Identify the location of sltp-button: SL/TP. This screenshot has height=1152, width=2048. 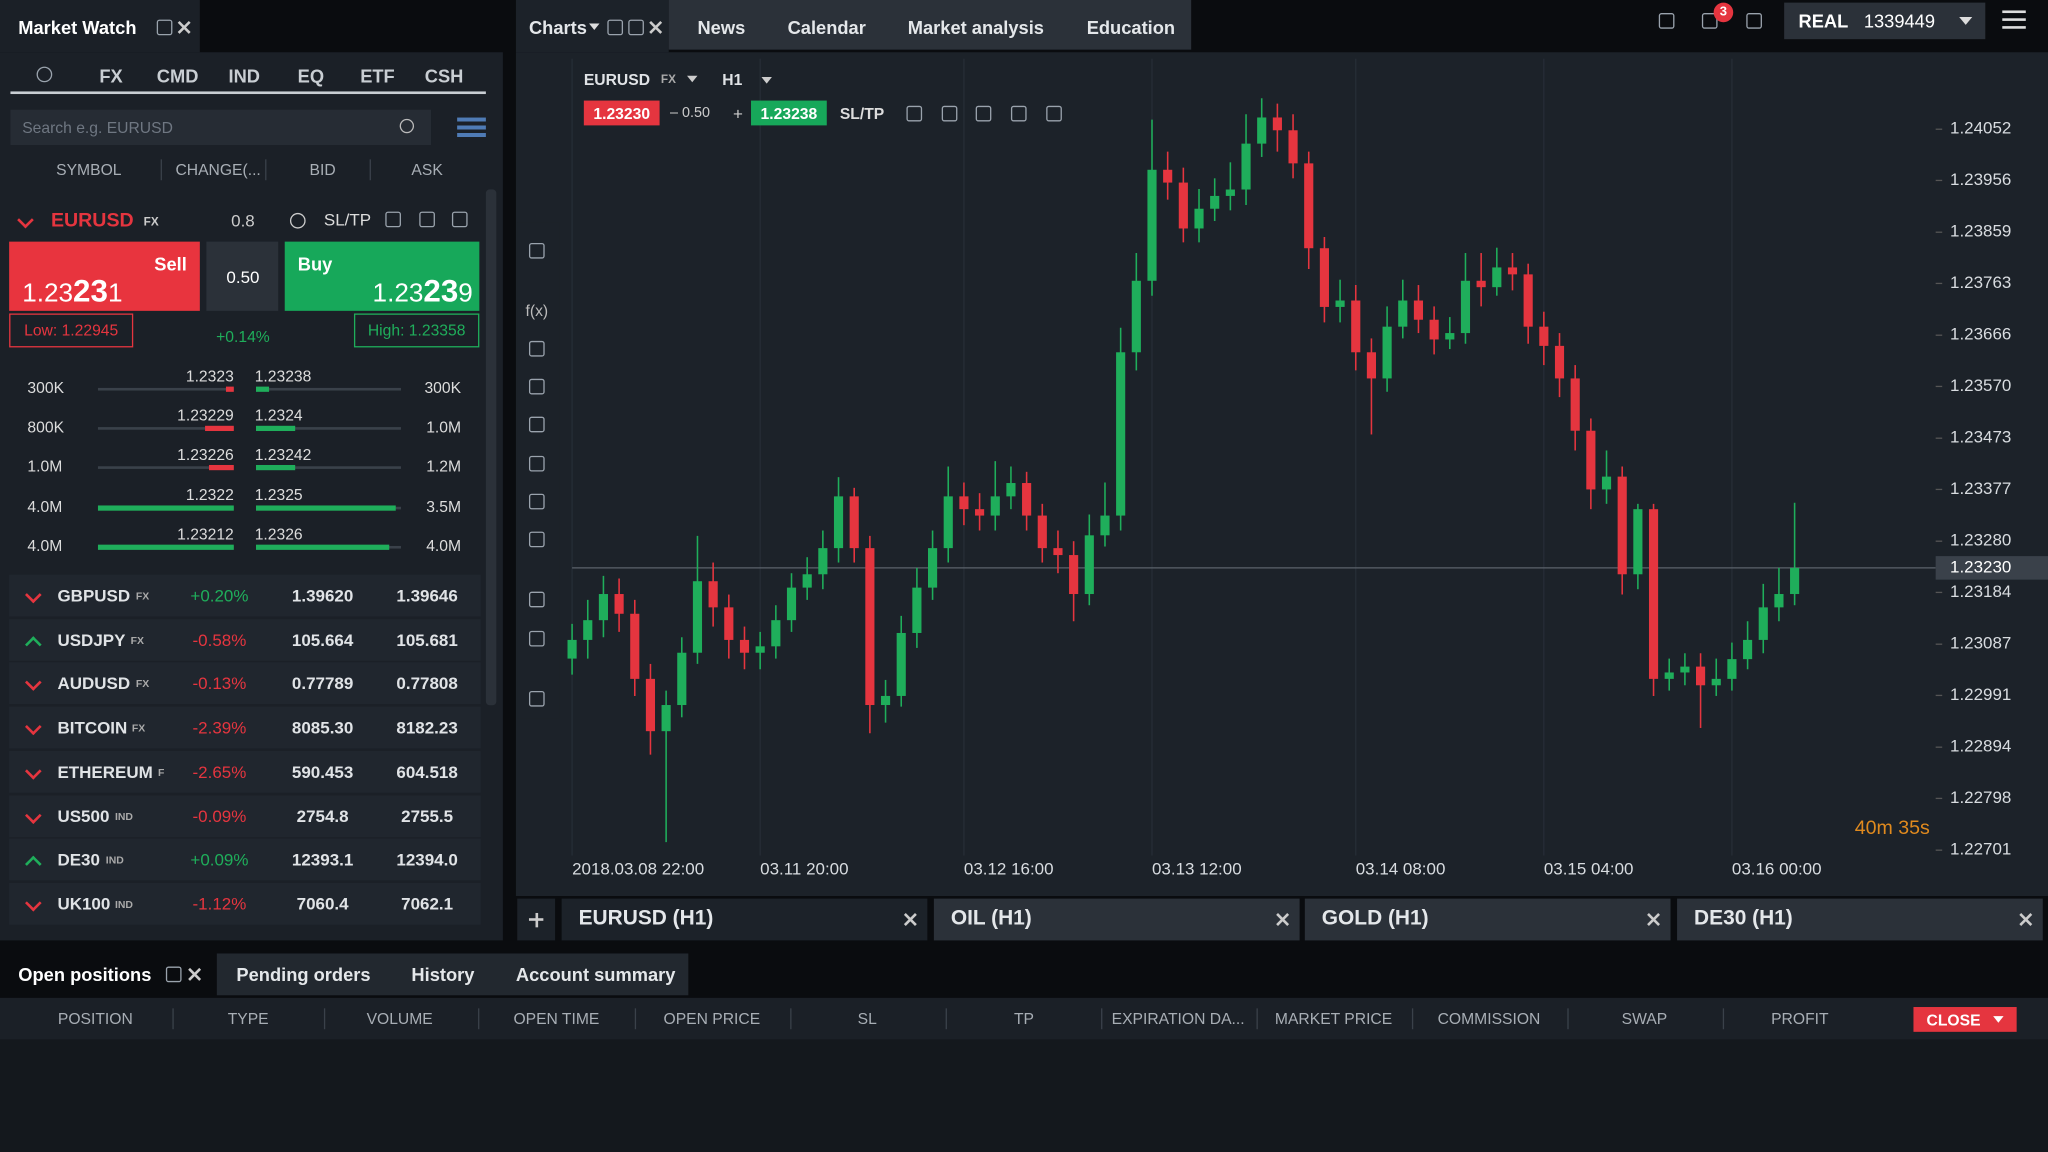
(347, 219).